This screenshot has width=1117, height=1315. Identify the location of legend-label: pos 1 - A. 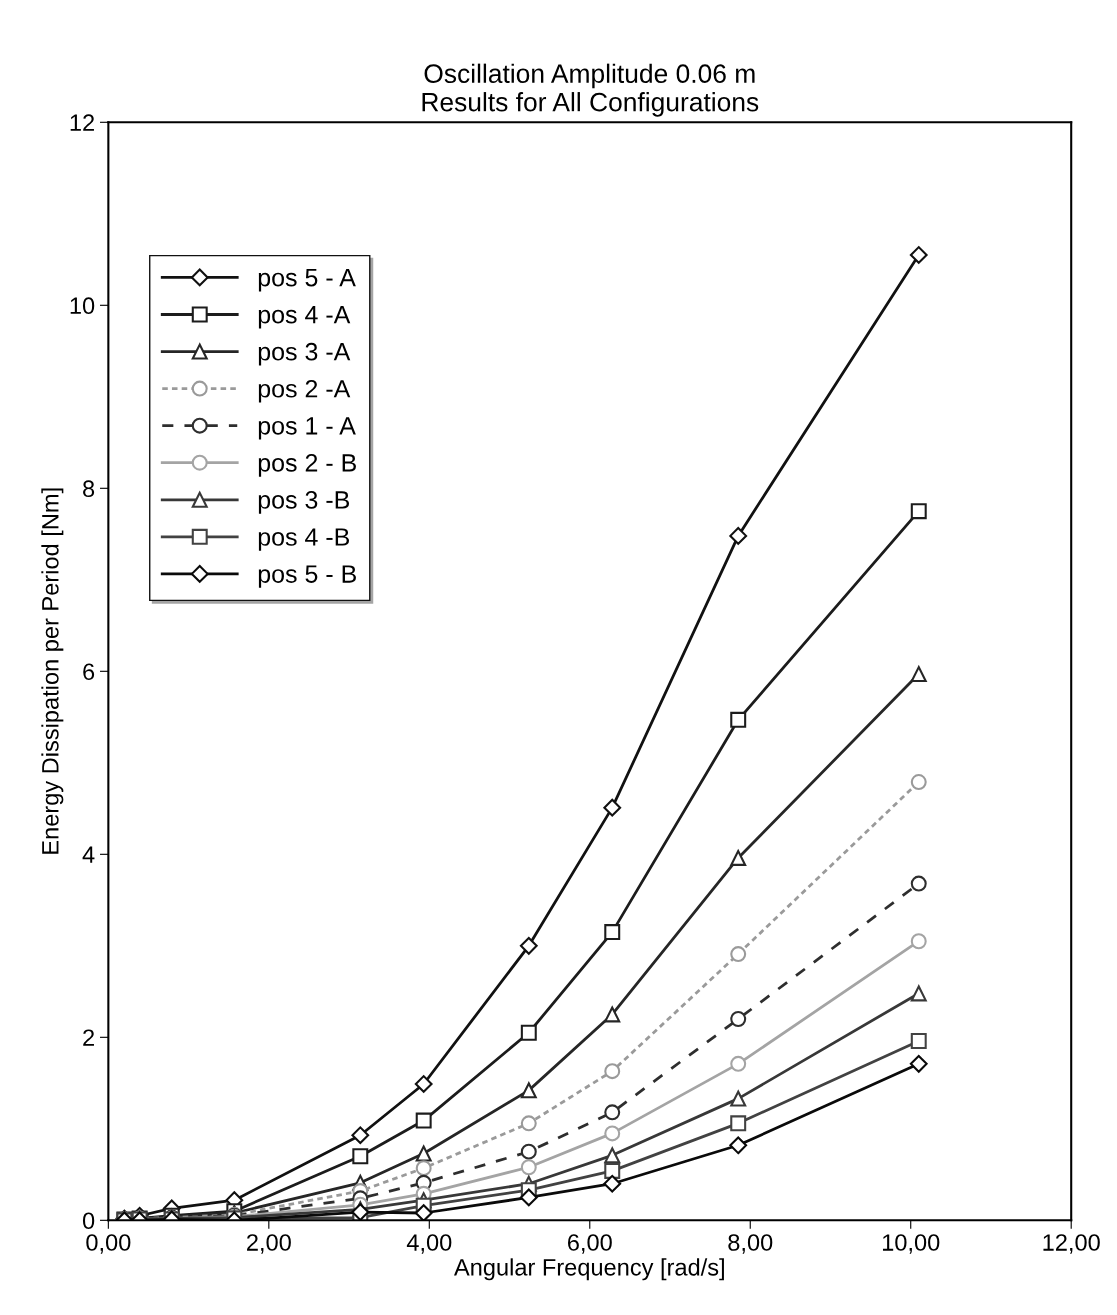
(307, 428).